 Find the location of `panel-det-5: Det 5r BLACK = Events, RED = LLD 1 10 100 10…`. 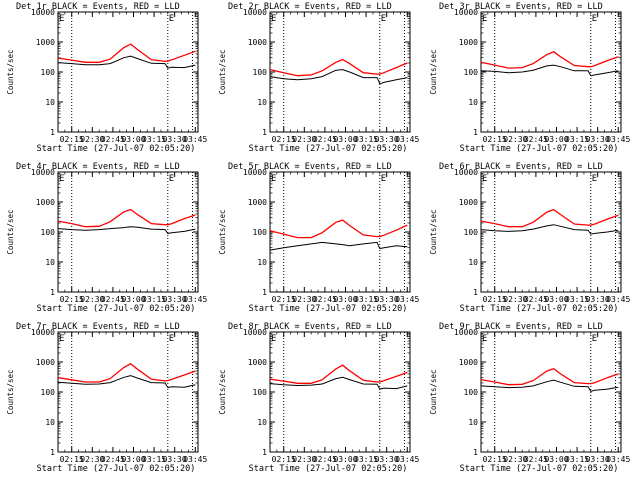

panel-det-5: Det 5r BLACK = Events, RED = LLD 1 10 100 10… is located at coordinates (318, 238).